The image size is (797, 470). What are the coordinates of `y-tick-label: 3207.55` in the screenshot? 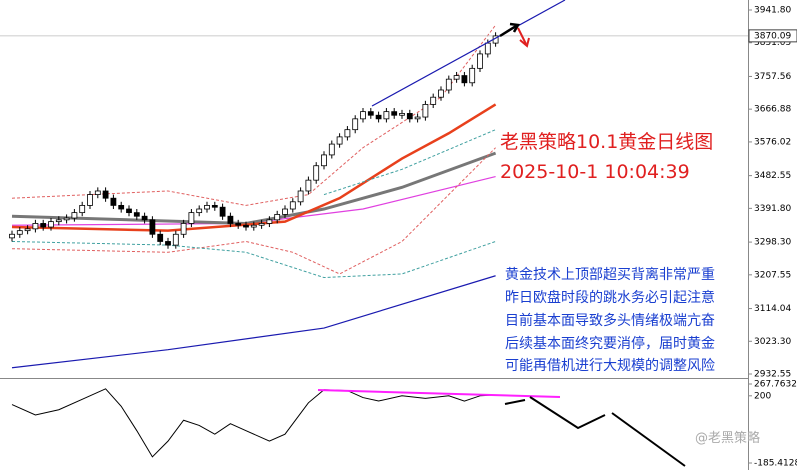 It's located at (772, 275).